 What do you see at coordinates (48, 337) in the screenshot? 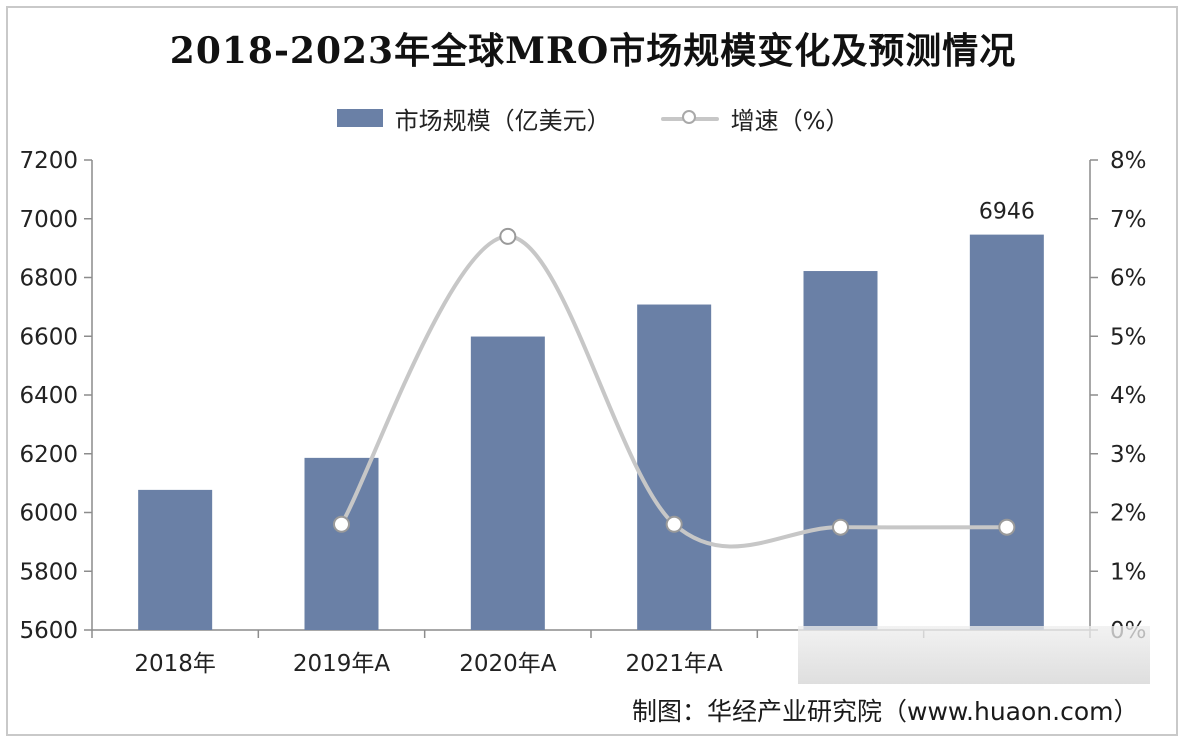
I see `y-left-tick-label: 6600` at bounding box center [48, 337].